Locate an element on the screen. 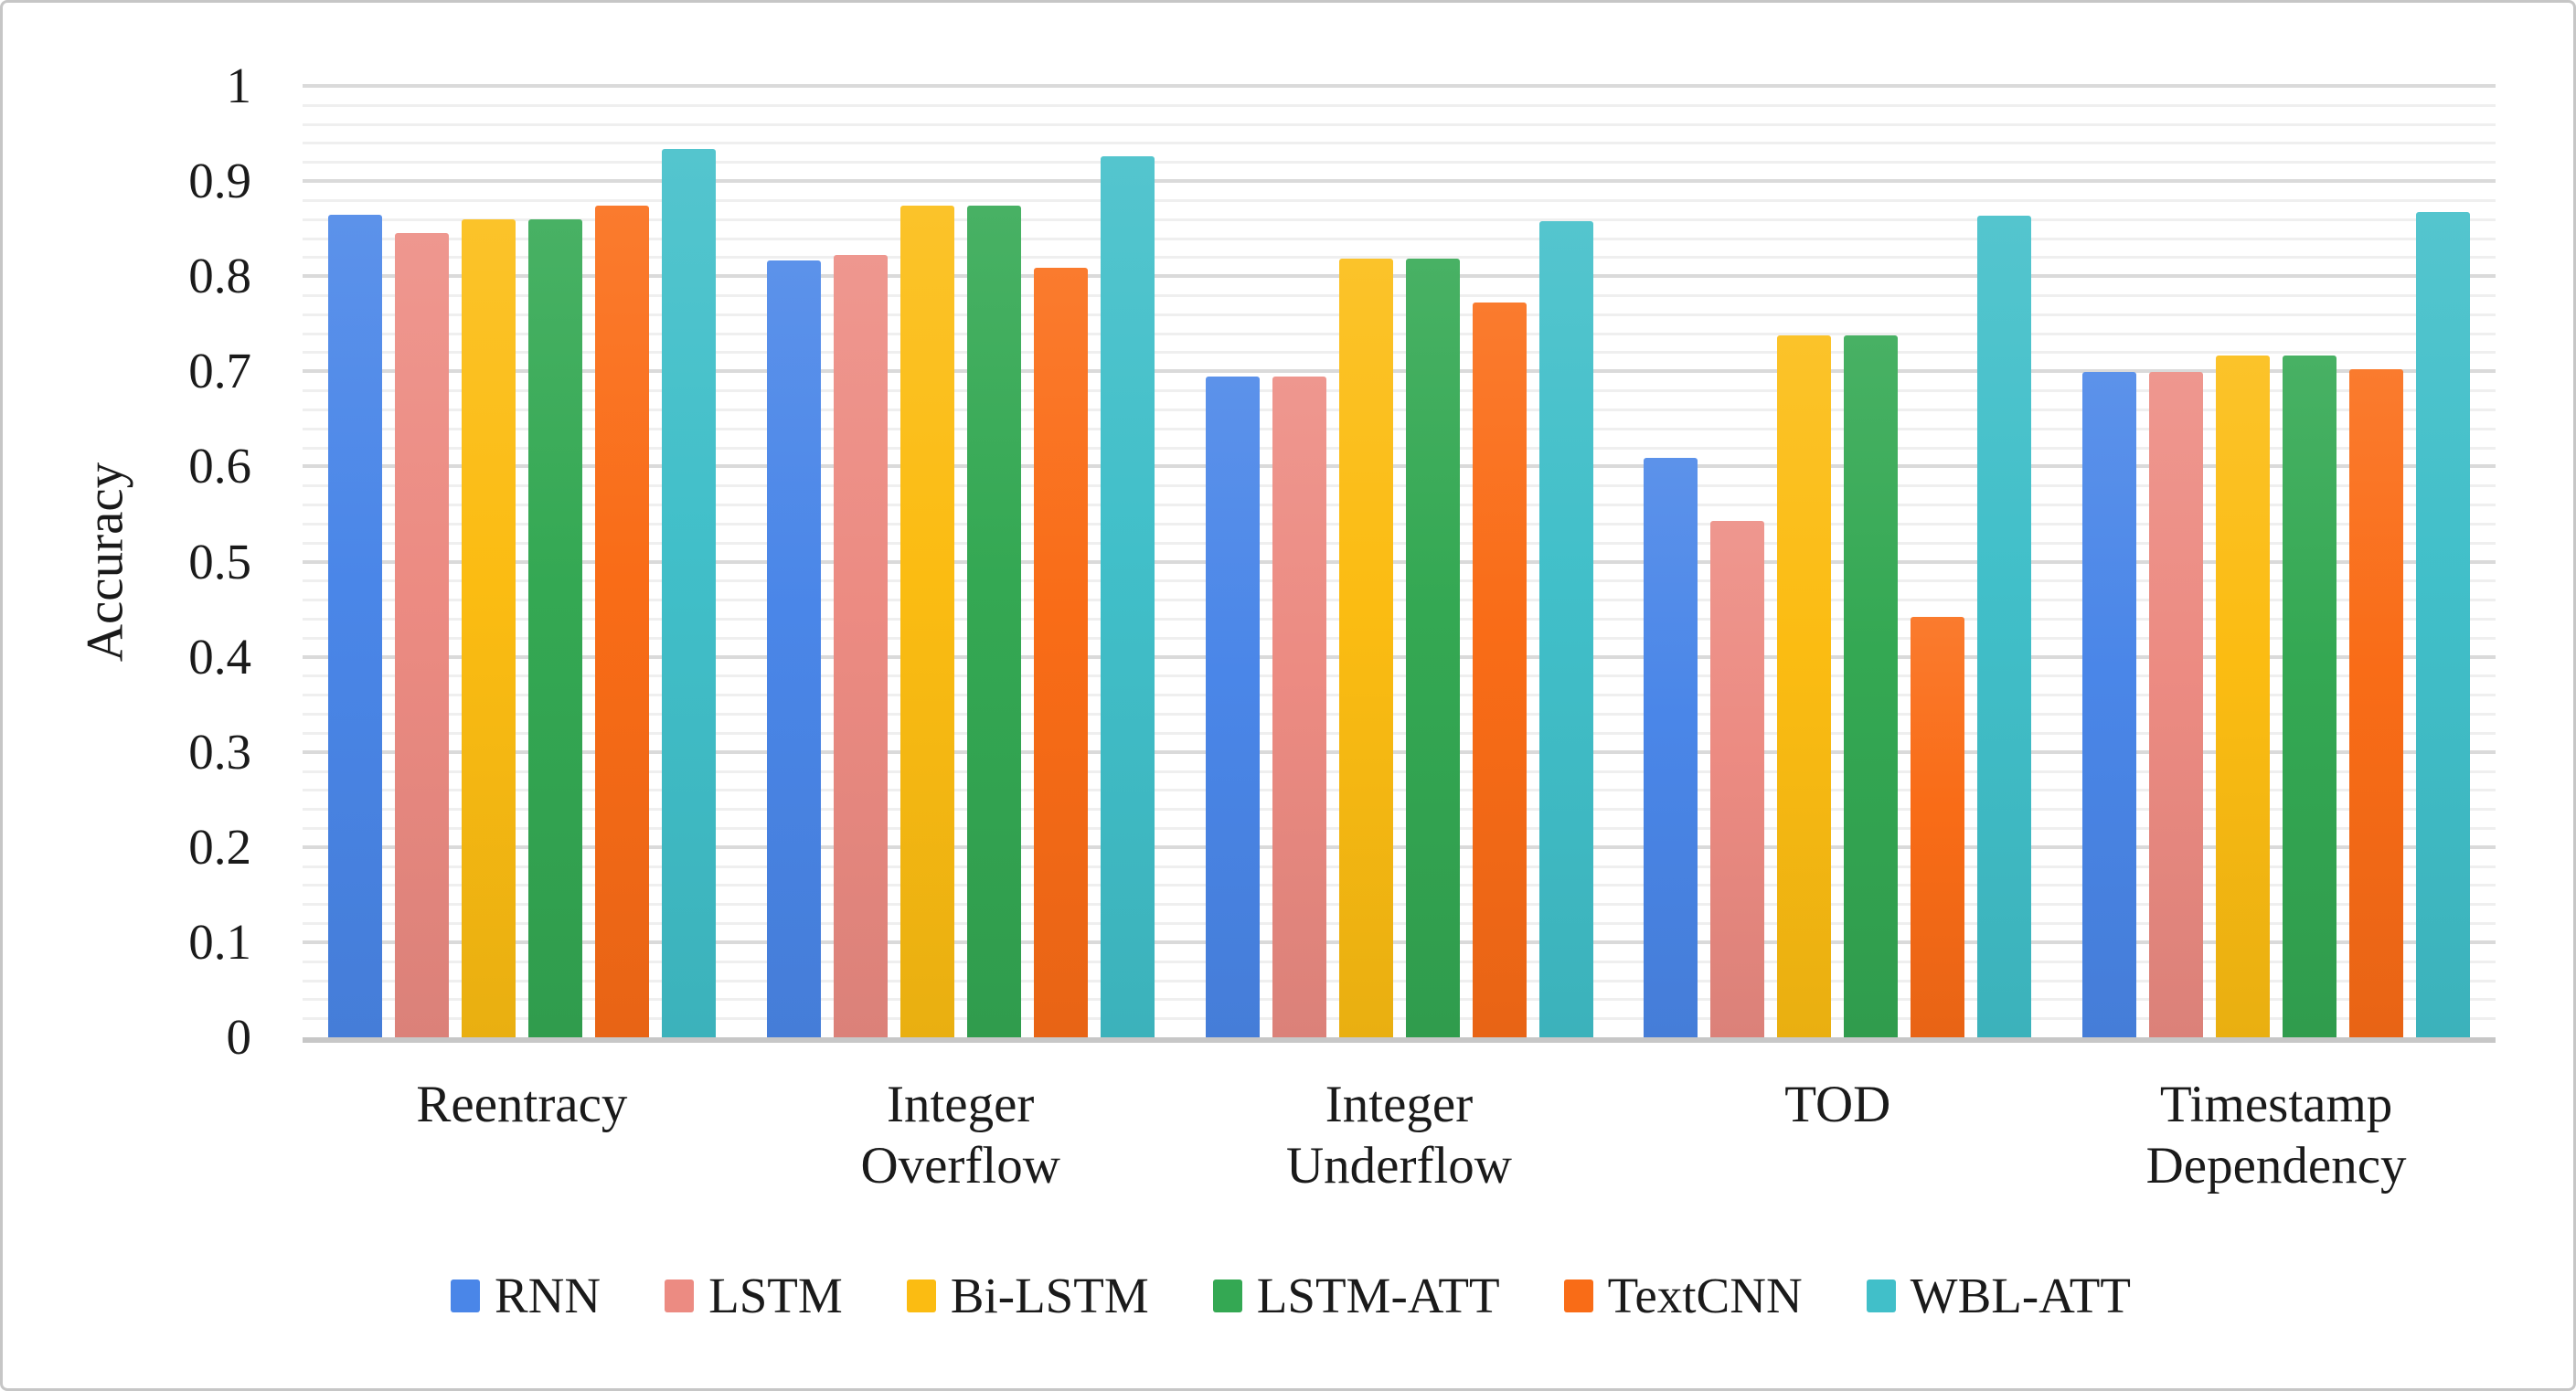 This screenshot has width=2576, height=1391. legend-item-textcnn: TextCNN is located at coordinates (1683, 1295).